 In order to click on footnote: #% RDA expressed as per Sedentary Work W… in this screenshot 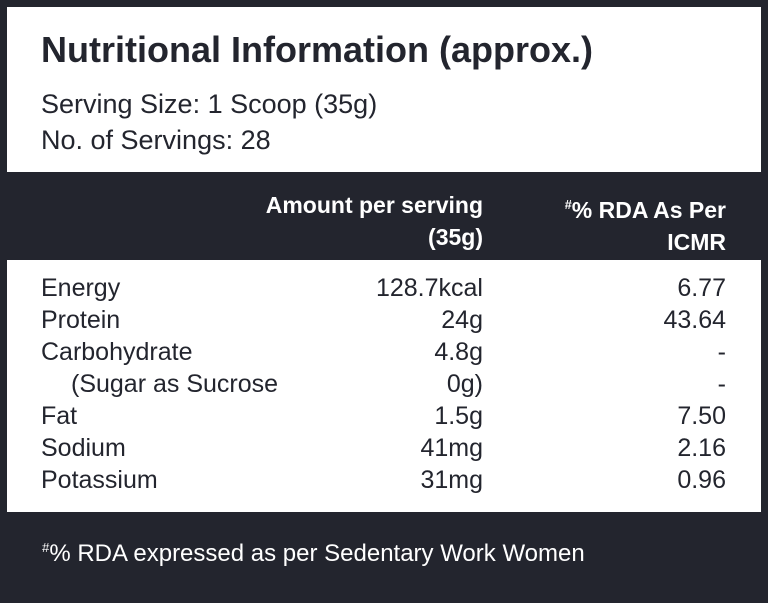, I will do `click(313, 554)`.